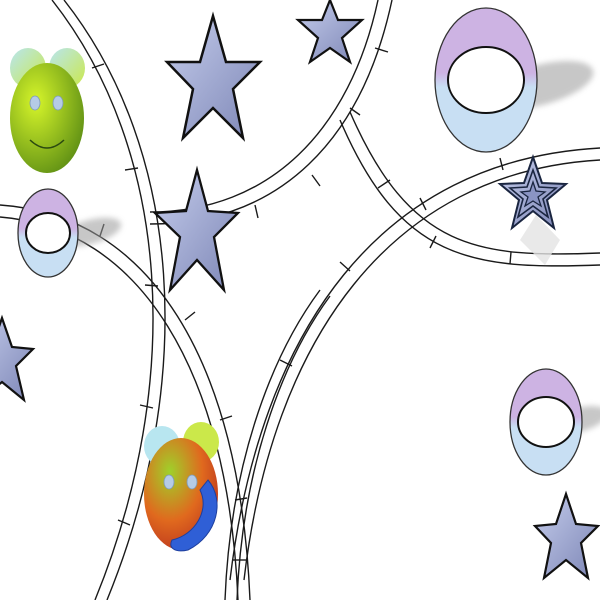  What do you see at coordinates (47, 144) in the screenshot?
I see `smile` at bounding box center [47, 144].